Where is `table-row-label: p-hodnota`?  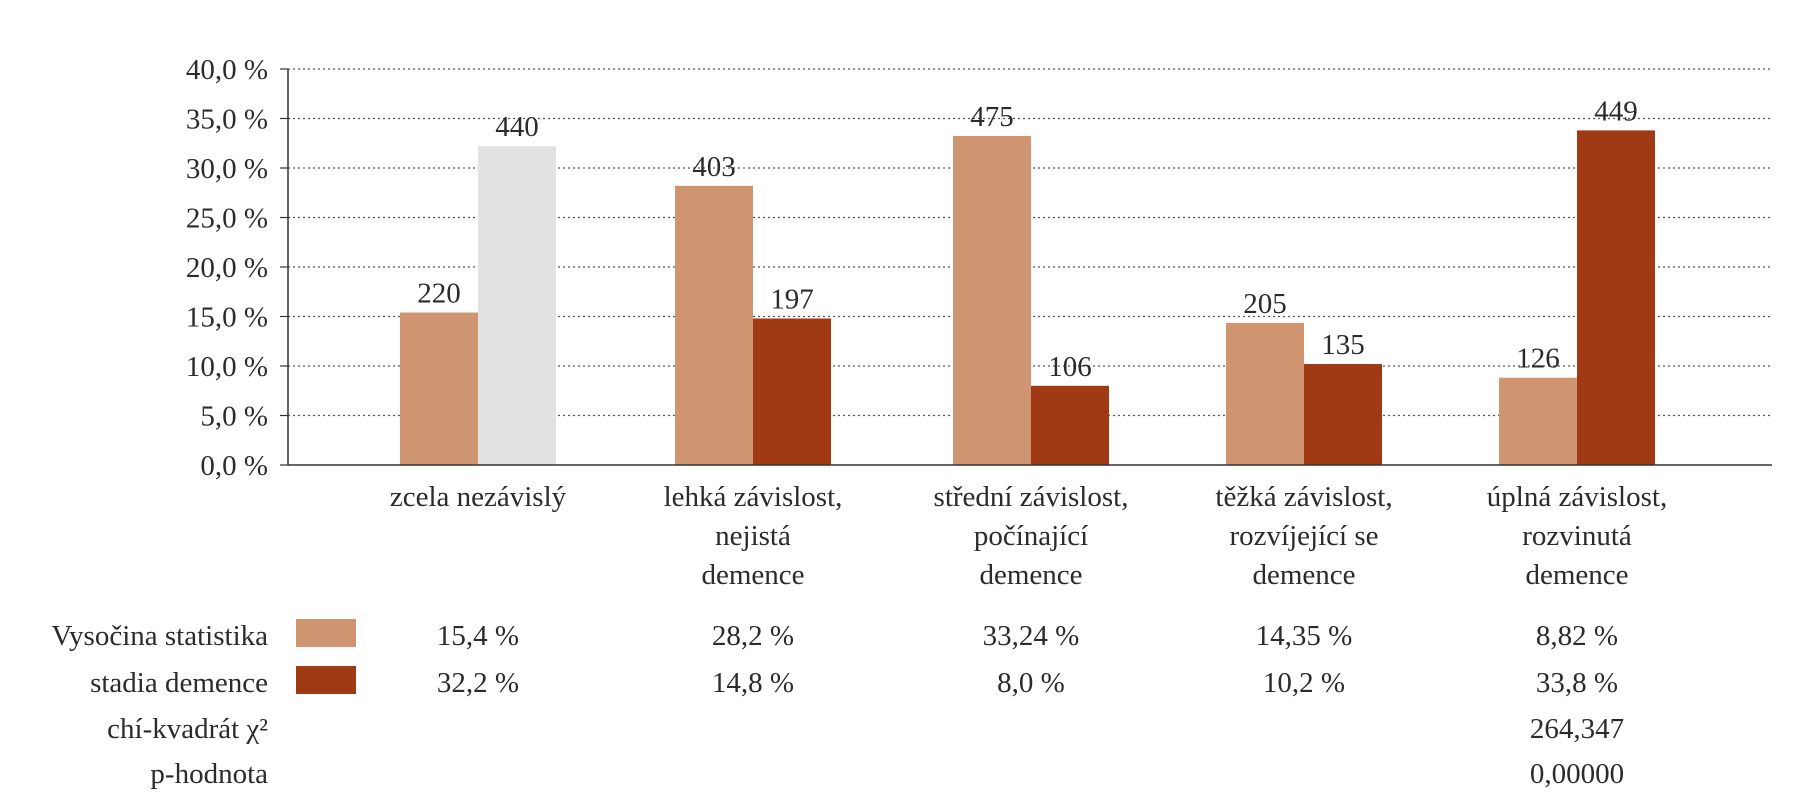 table-row-label: p-hodnota is located at coordinates (209, 774).